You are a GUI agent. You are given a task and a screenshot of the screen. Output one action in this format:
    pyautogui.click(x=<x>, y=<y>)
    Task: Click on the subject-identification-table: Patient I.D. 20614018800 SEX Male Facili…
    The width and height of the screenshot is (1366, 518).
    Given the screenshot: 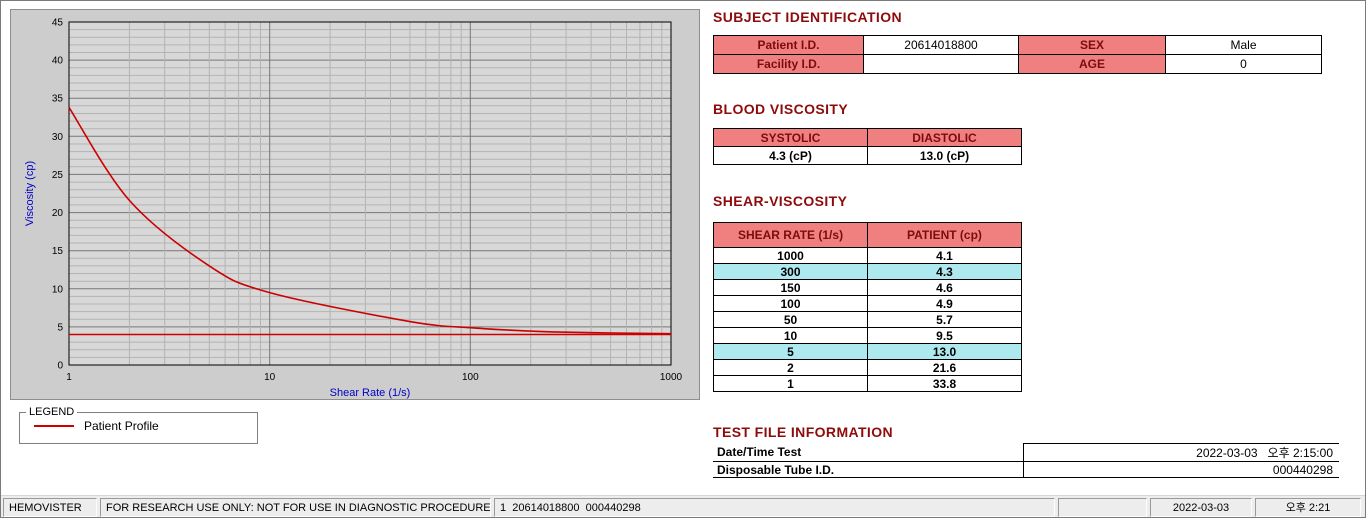 What is the action you would take?
    pyautogui.click(x=1017, y=54)
    